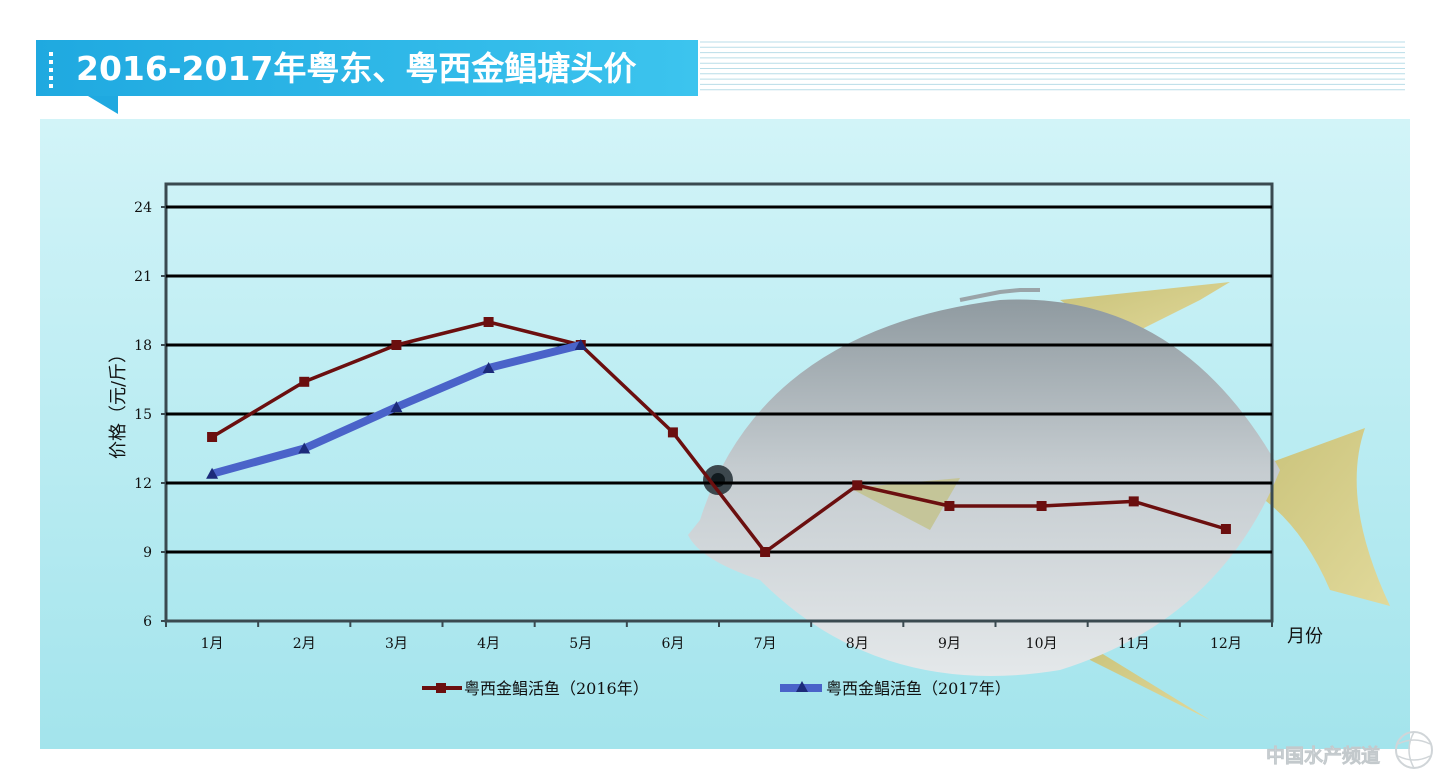 The height and width of the screenshot is (780, 1441). What do you see at coordinates (212, 644) in the screenshot?
I see `x-tick-label: 1月` at bounding box center [212, 644].